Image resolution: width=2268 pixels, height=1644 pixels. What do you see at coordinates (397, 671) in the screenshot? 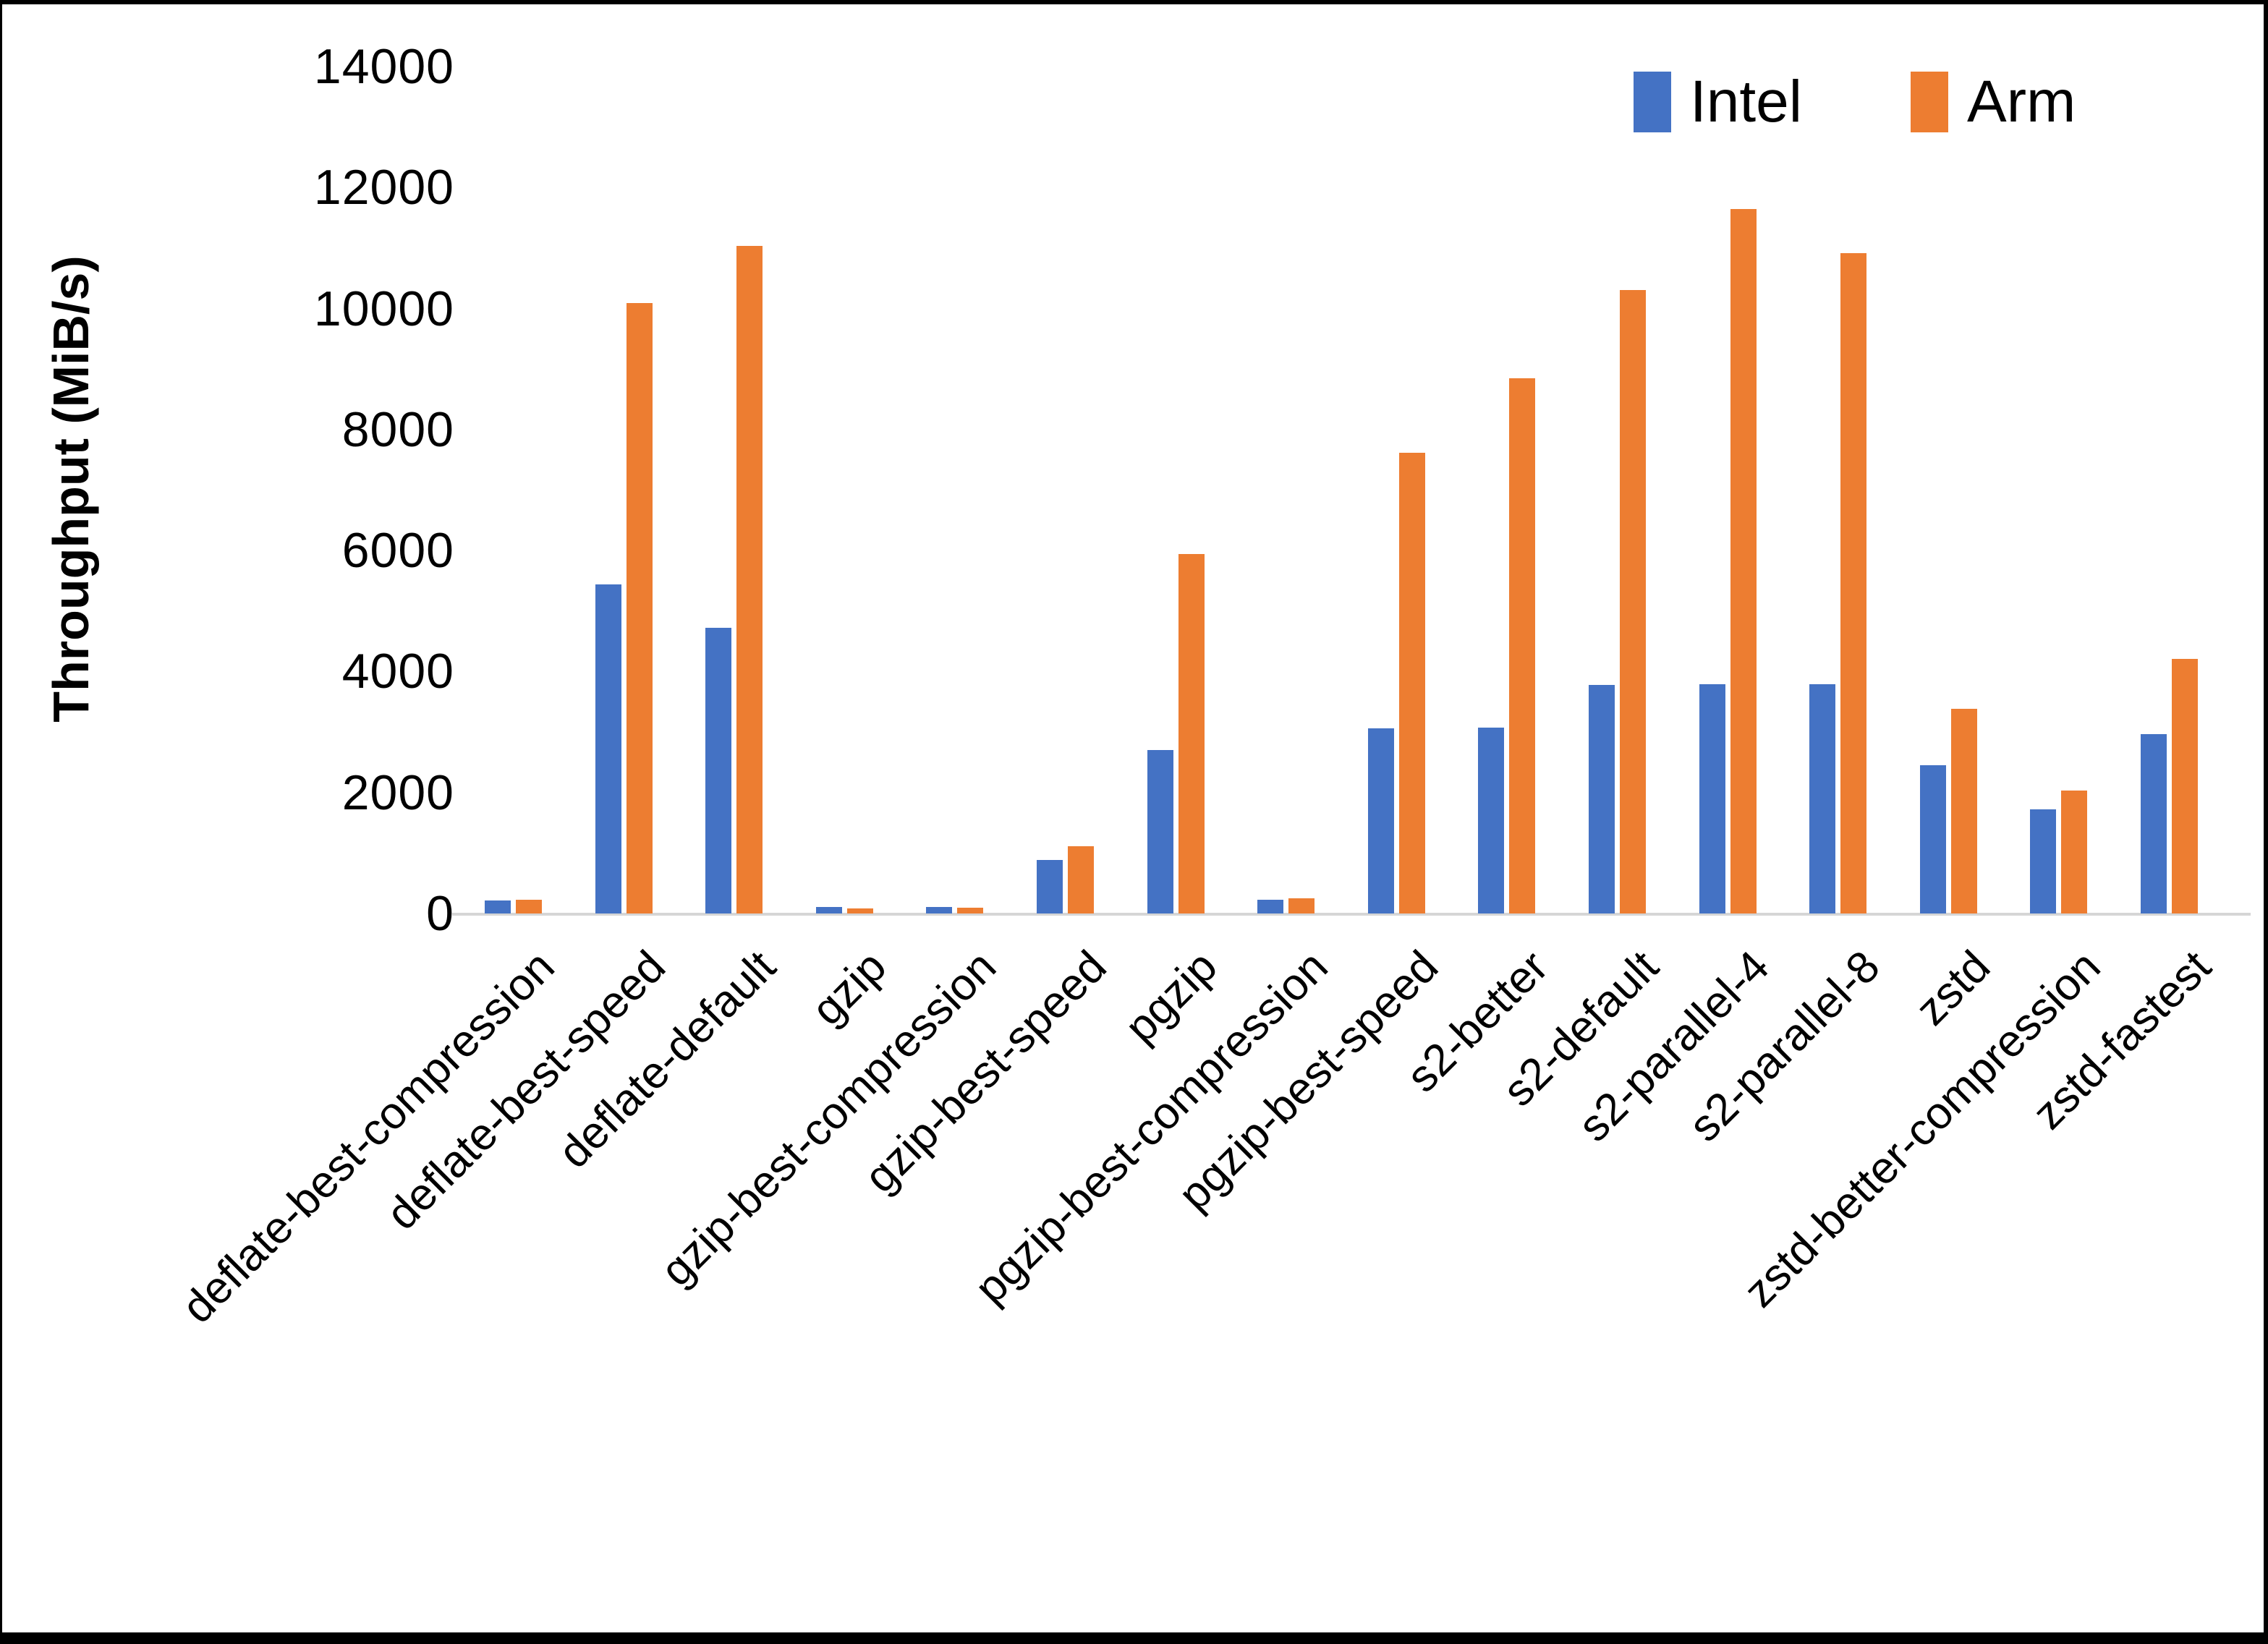
I see `y-tick-label-4000: 4000` at bounding box center [397, 671].